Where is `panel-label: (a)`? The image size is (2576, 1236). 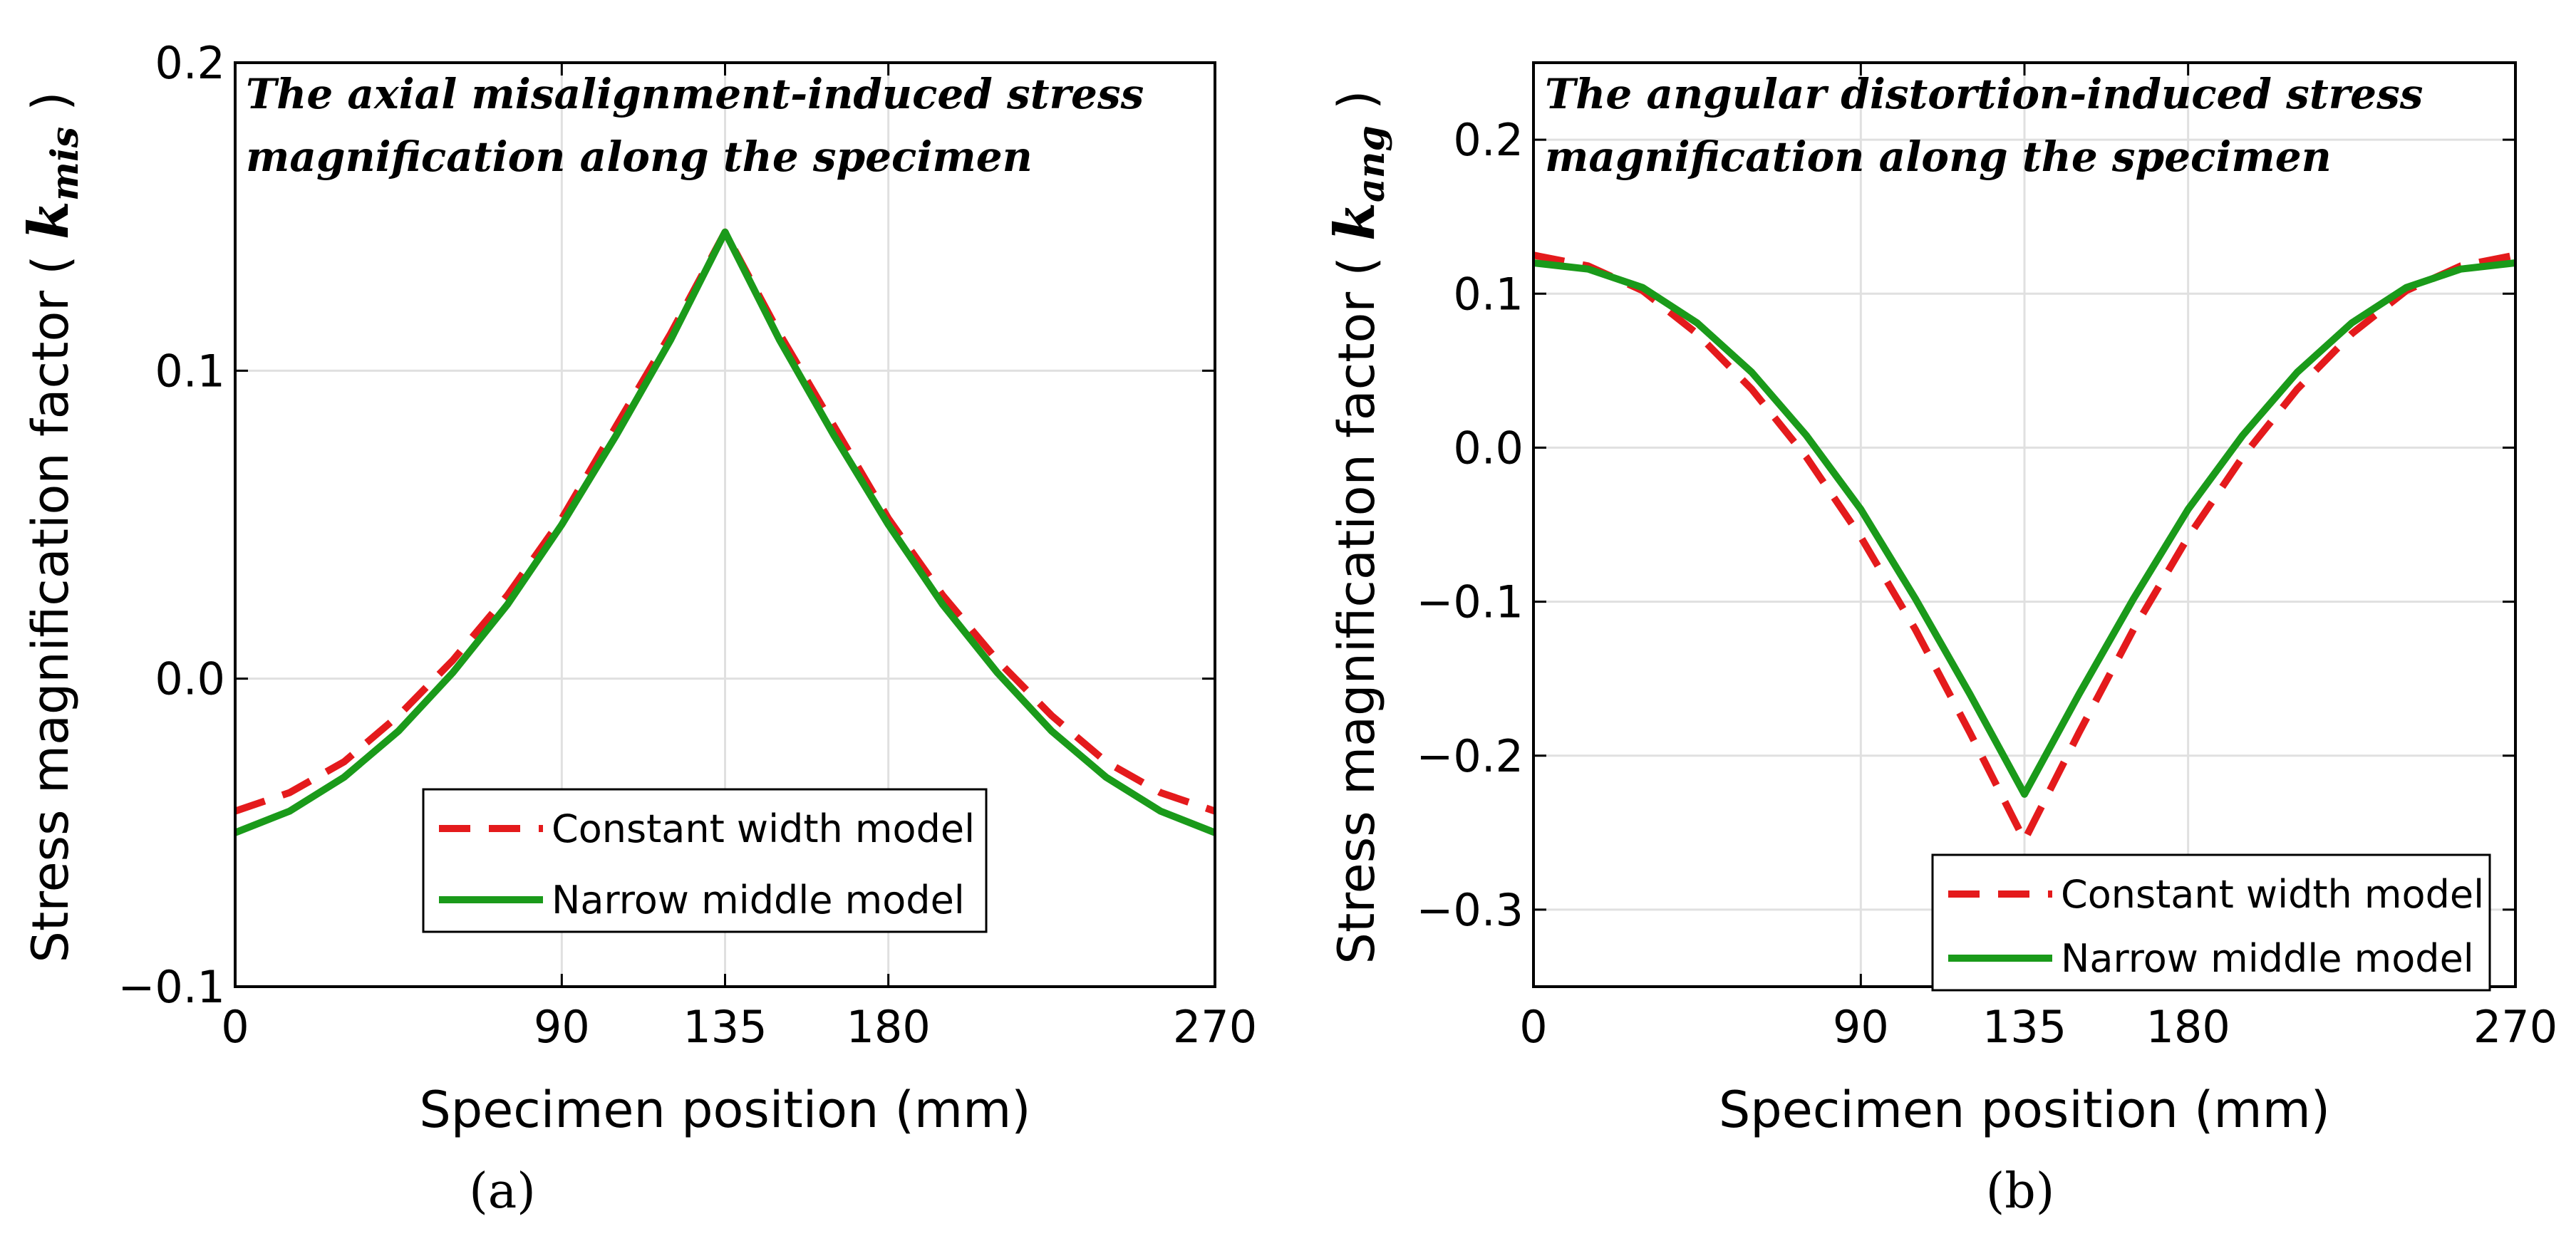
panel-label: (a) is located at coordinates (502, 1191).